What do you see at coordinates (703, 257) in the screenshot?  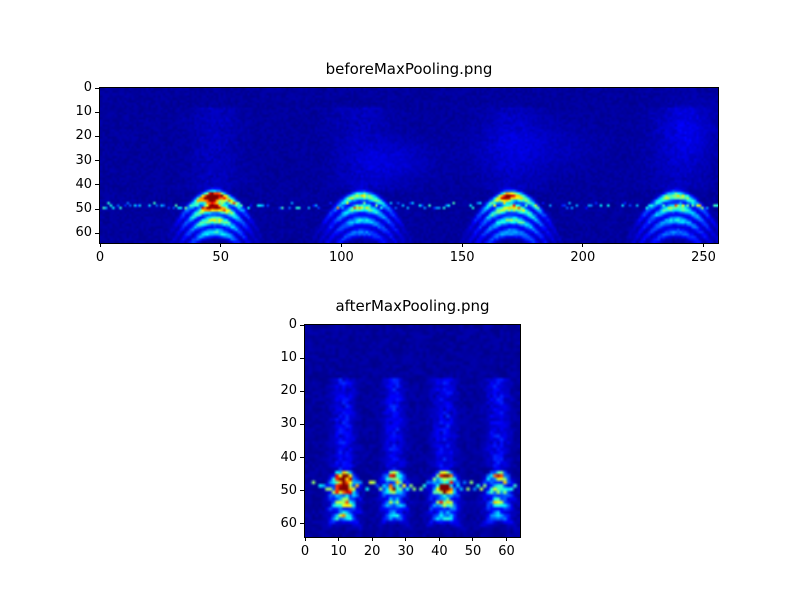 I see `x-tick-label: 250` at bounding box center [703, 257].